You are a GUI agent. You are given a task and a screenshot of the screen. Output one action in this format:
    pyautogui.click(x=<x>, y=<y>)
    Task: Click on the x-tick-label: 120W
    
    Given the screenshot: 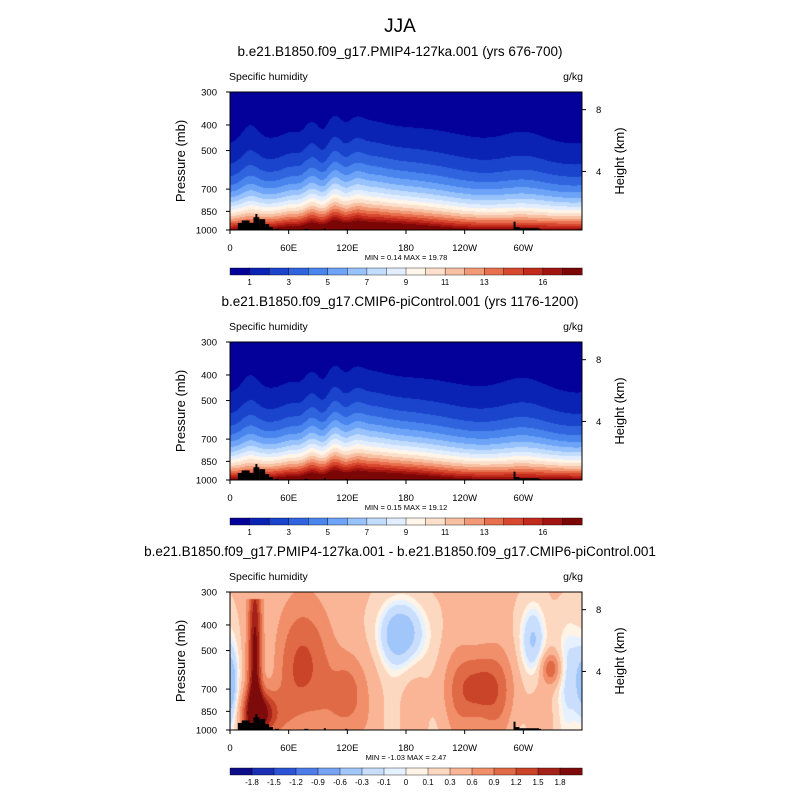 What is the action you would take?
    pyautogui.click(x=464, y=498)
    